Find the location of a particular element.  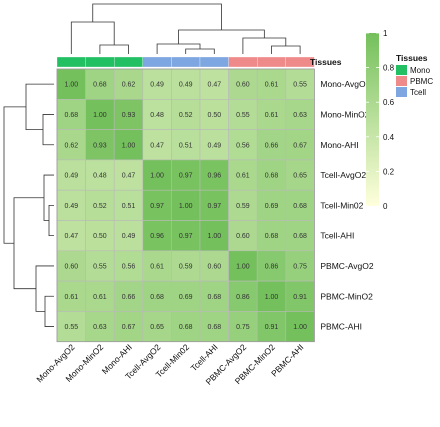

cell-value: 0.63 is located at coordinates (100, 327).